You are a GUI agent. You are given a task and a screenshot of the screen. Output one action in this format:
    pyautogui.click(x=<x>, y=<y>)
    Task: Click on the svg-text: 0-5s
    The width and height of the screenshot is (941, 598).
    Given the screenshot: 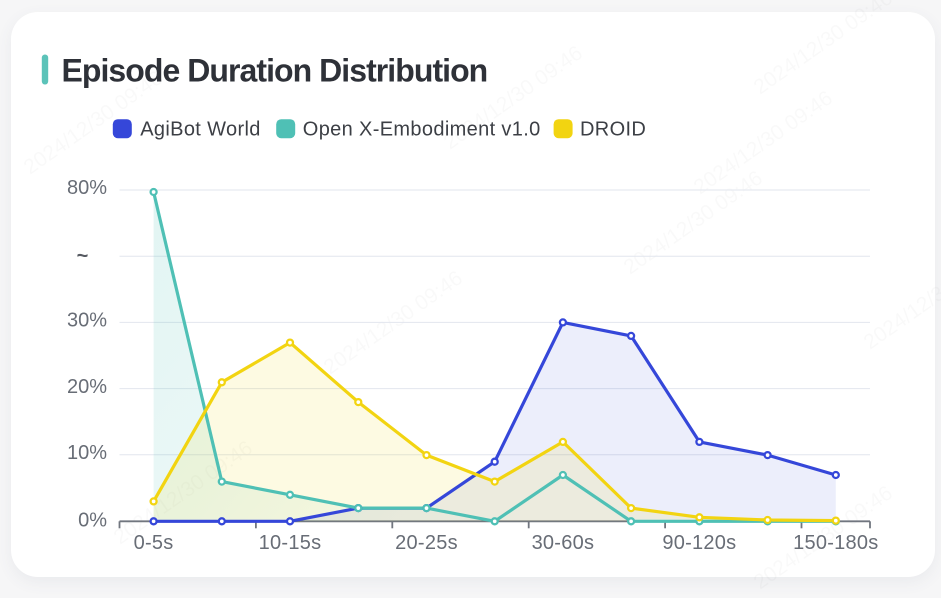 What is the action you would take?
    pyautogui.click(x=154, y=543)
    